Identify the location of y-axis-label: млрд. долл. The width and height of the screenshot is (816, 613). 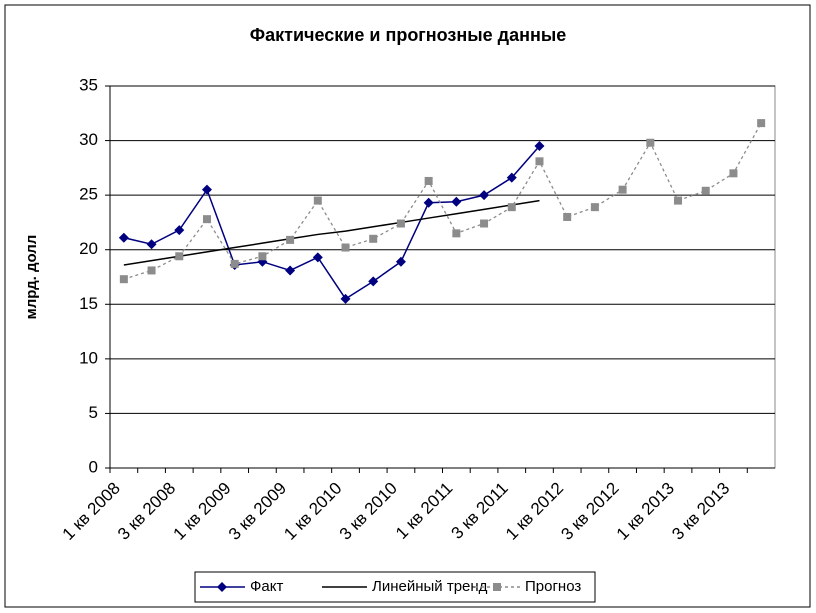
(31, 277).